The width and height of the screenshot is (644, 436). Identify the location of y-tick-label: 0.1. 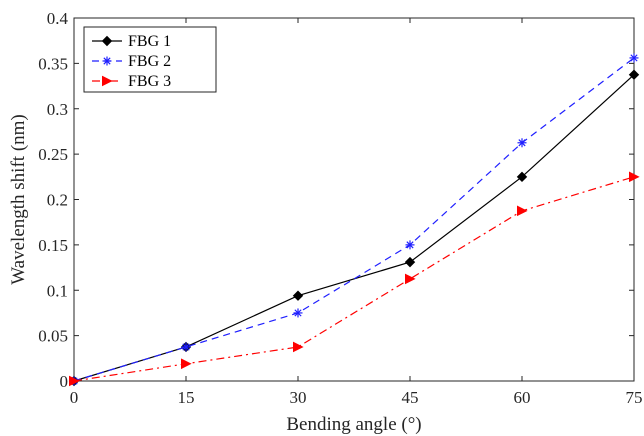
(57, 290).